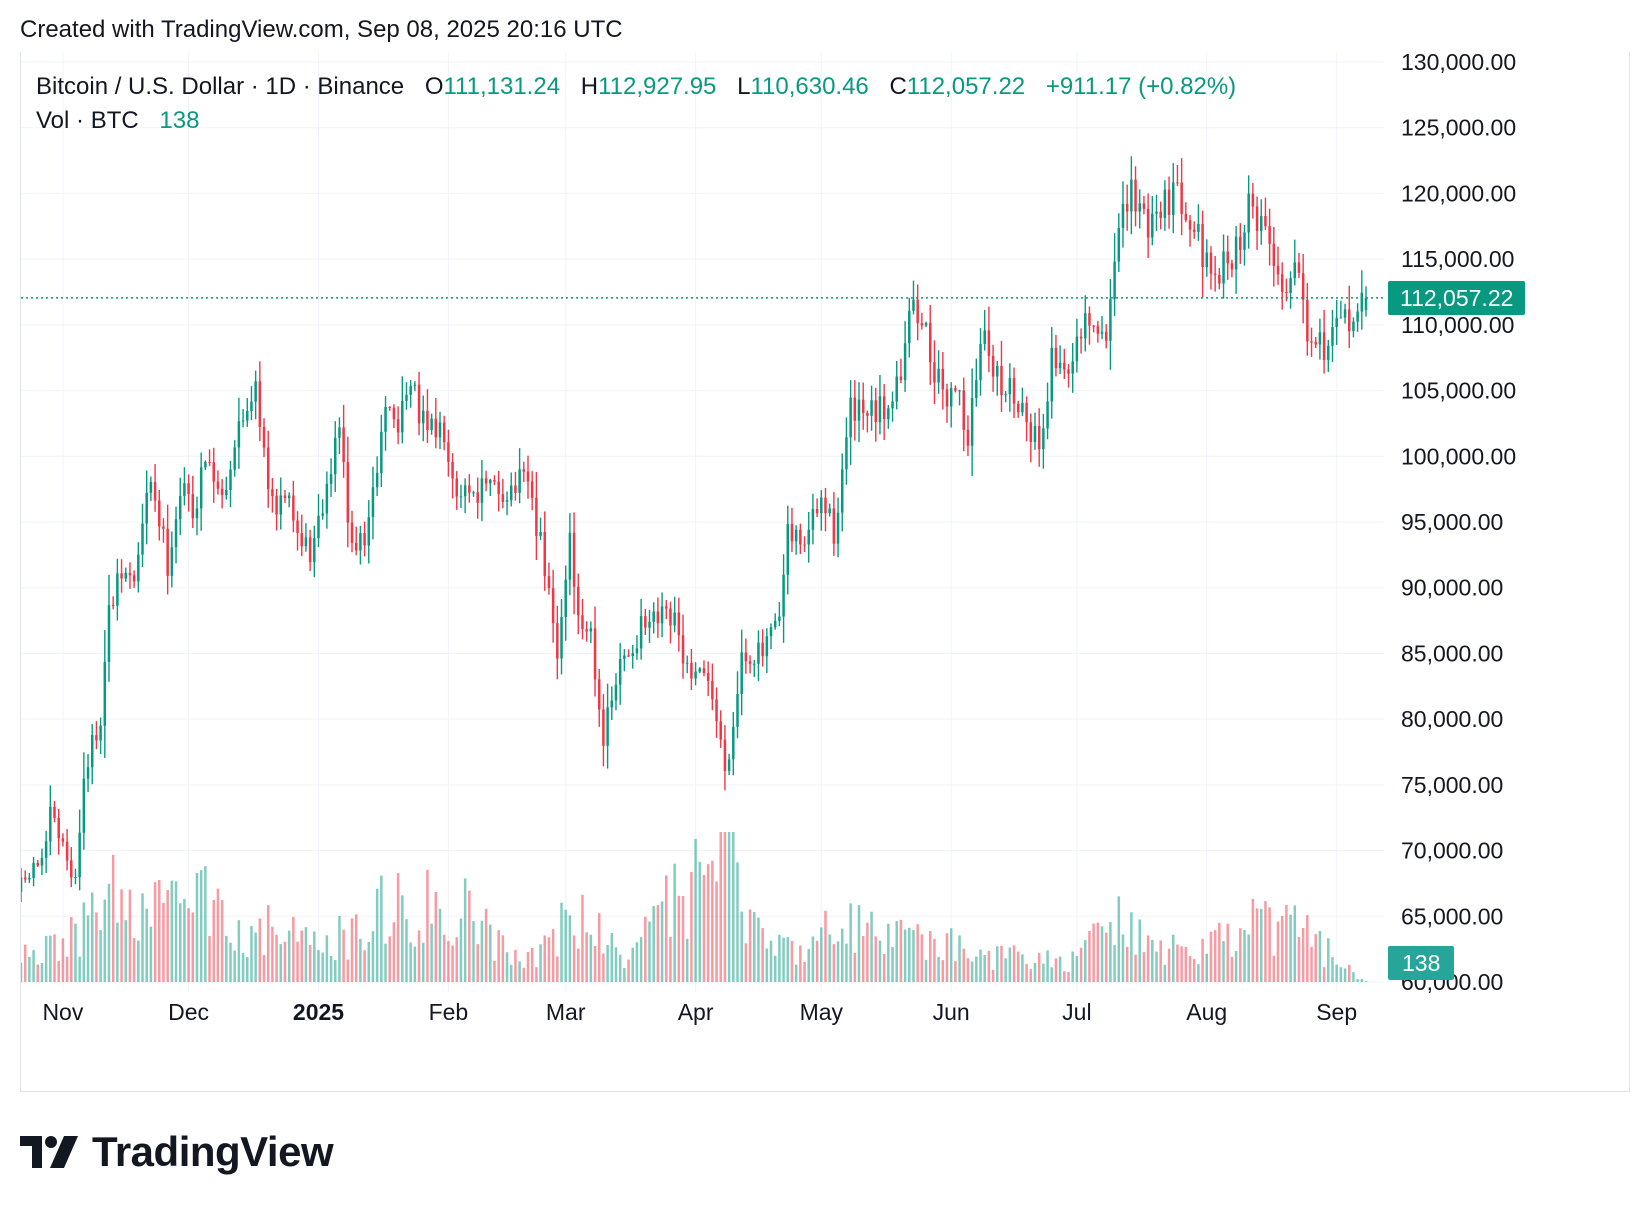 The width and height of the screenshot is (1644, 1208). I want to click on symbol-description: Bitcoin / U.S. Dollar · 1D · Binance, so click(220, 86).